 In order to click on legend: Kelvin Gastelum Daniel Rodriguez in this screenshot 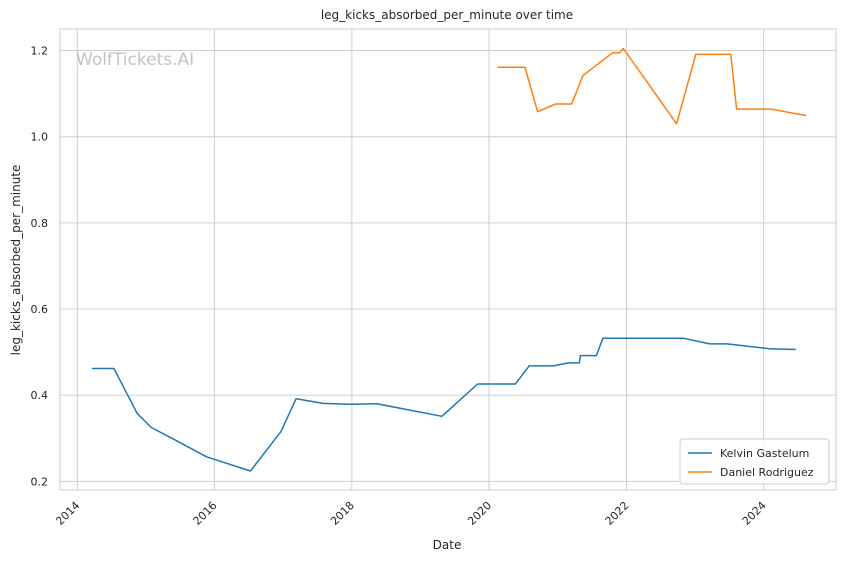, I will do `click(754, 461)`.